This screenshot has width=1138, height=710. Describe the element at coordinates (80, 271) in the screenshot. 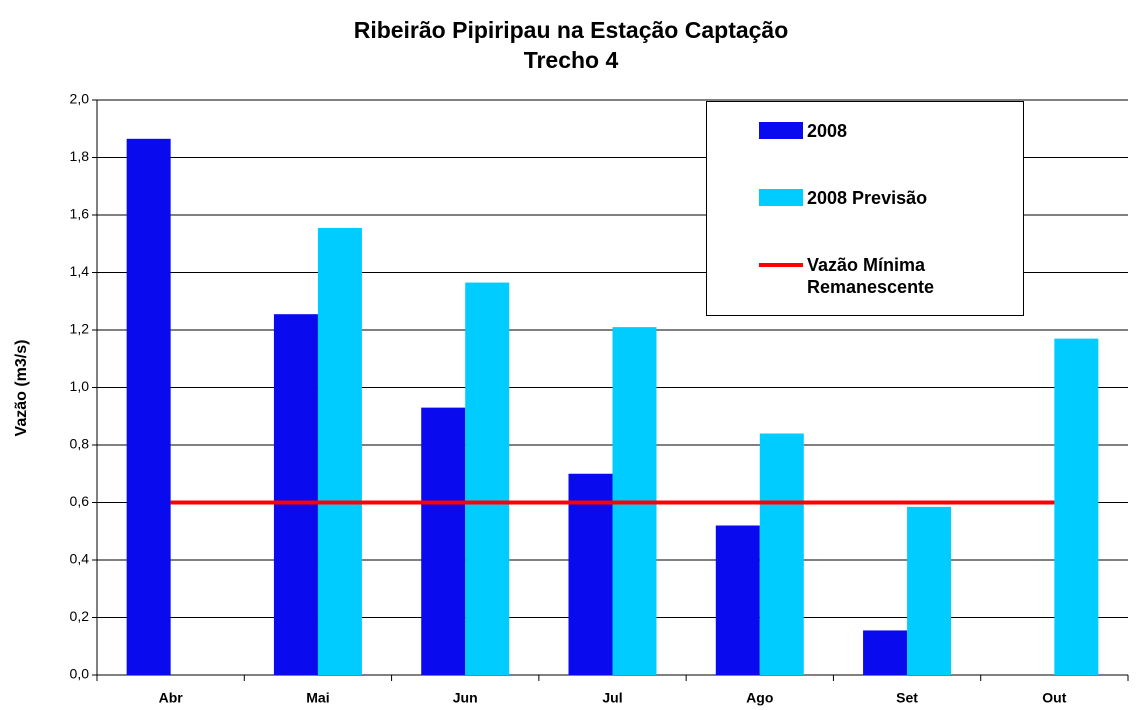

I see `y-tick-label: 1,4` at that location.